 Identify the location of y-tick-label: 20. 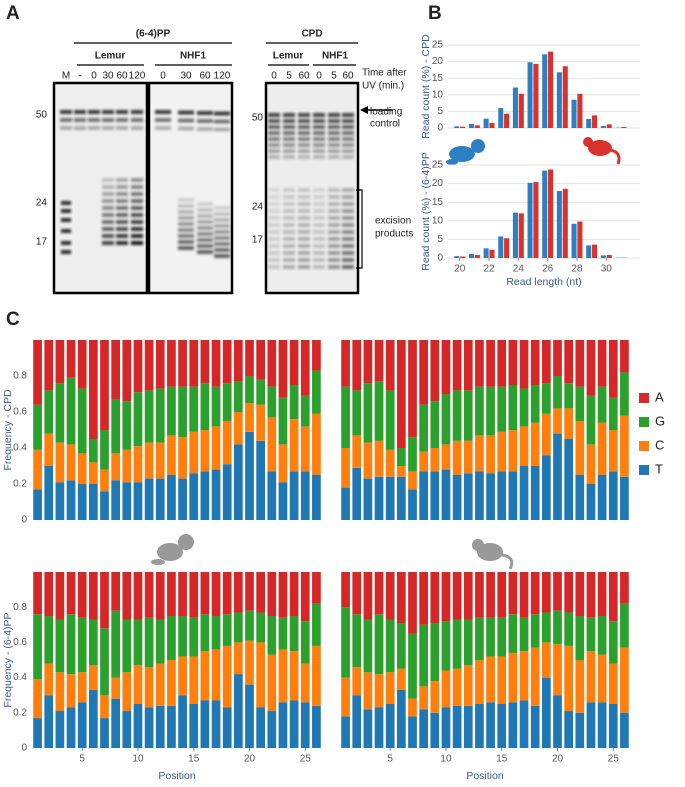
(438, 61).